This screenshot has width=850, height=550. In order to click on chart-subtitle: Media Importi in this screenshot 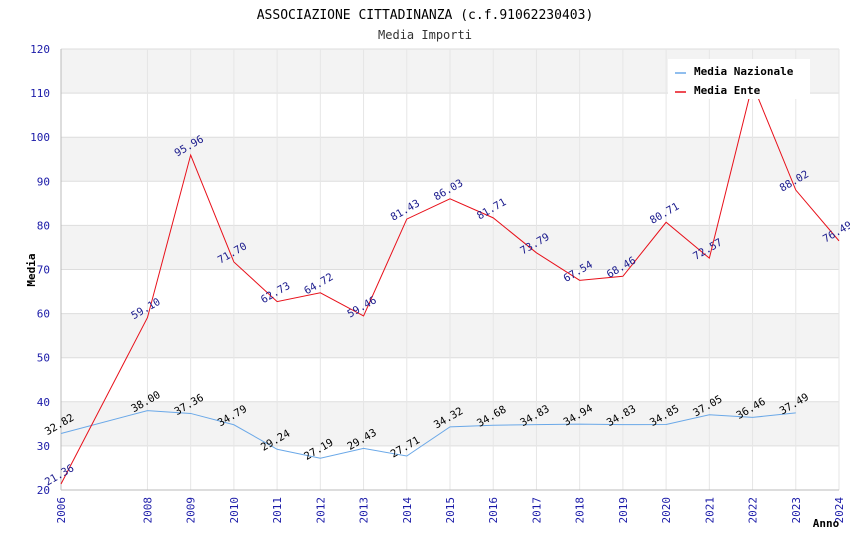, I will do `click(425, 35)`.